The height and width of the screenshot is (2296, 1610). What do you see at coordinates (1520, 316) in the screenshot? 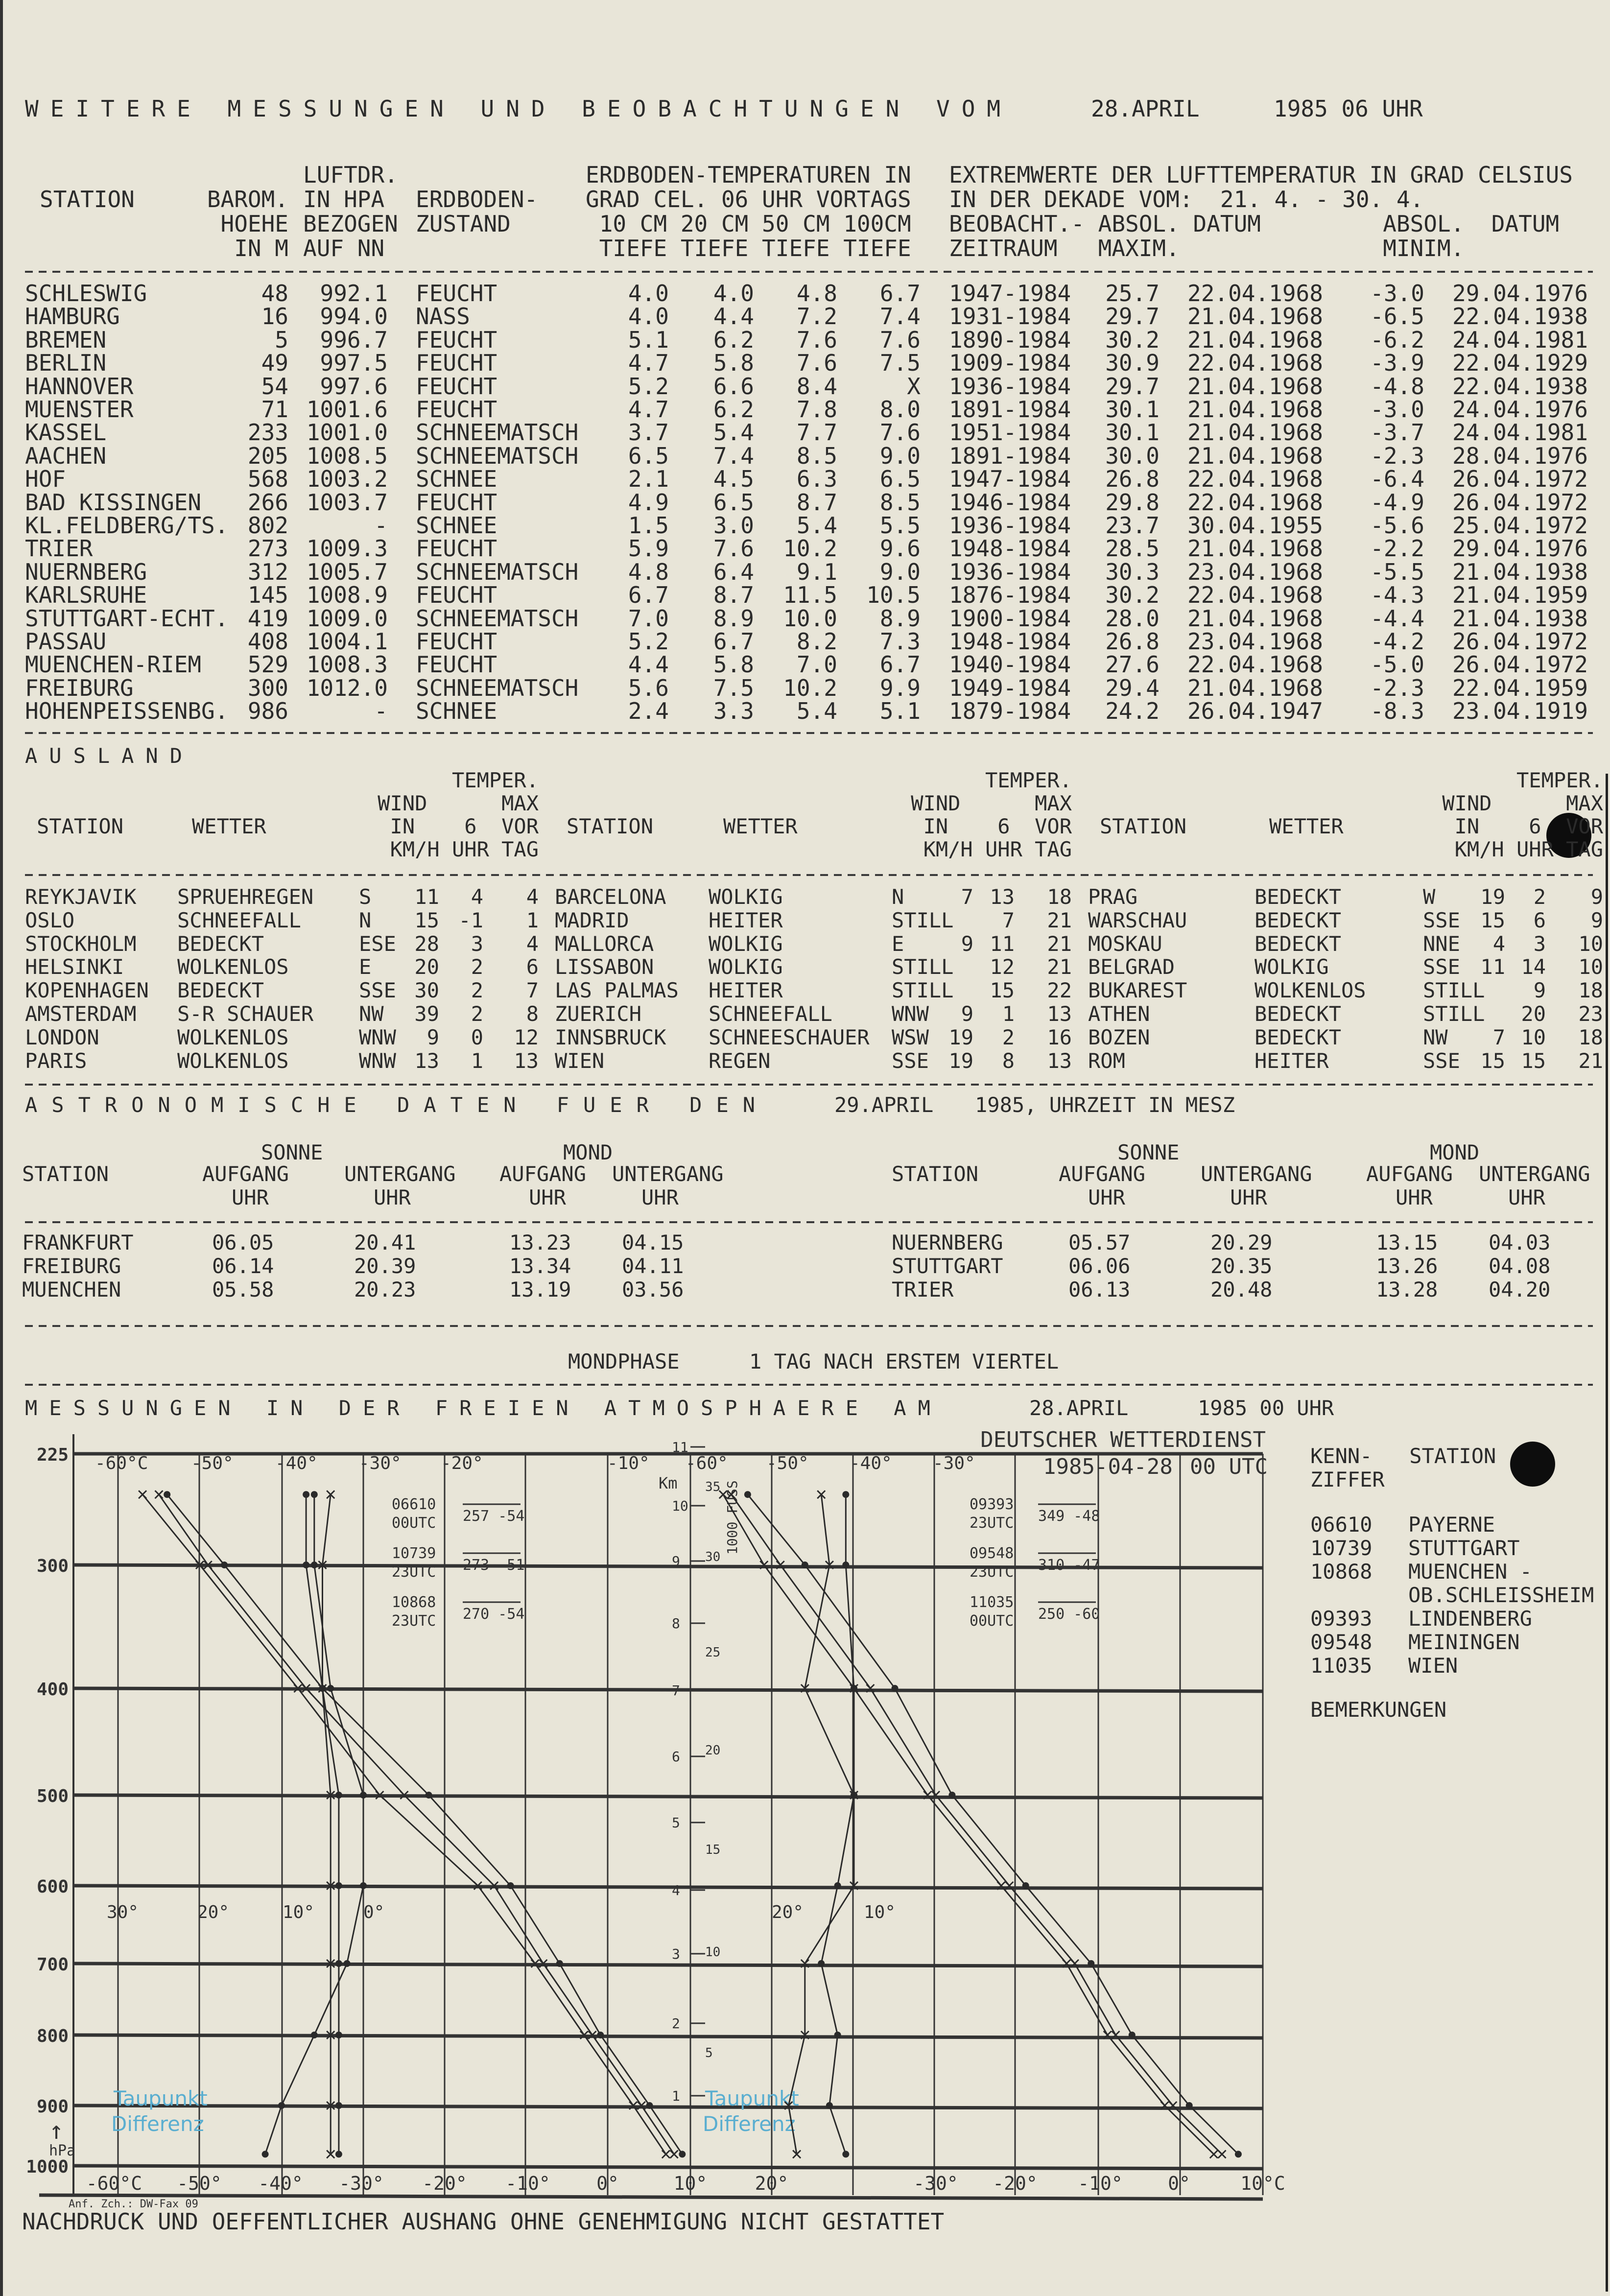
I see `cell-min-date: 22.04.1938` at bounding box center [1520, 316].